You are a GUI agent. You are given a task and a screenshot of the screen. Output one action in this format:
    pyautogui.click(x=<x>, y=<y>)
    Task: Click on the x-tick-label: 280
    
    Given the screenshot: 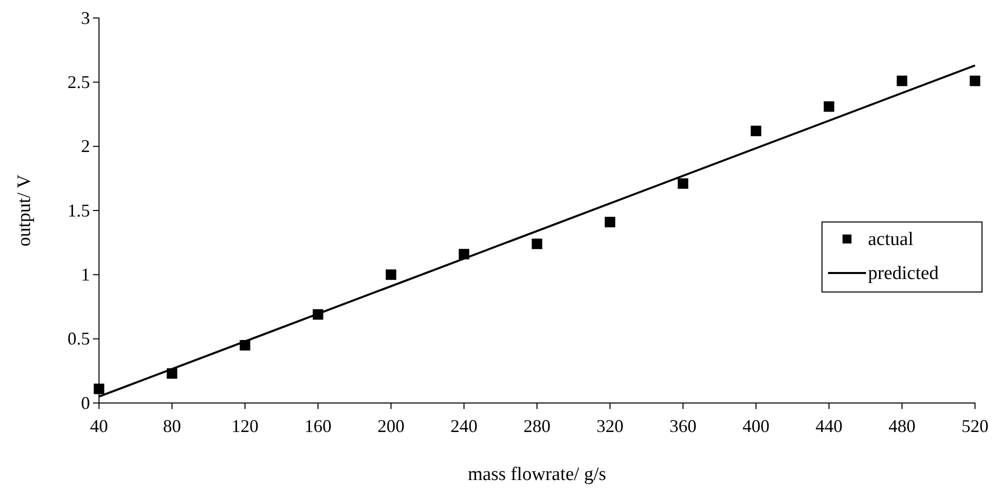 What is the action you would take?
    pyautogui.click(x=537, y=426)
    